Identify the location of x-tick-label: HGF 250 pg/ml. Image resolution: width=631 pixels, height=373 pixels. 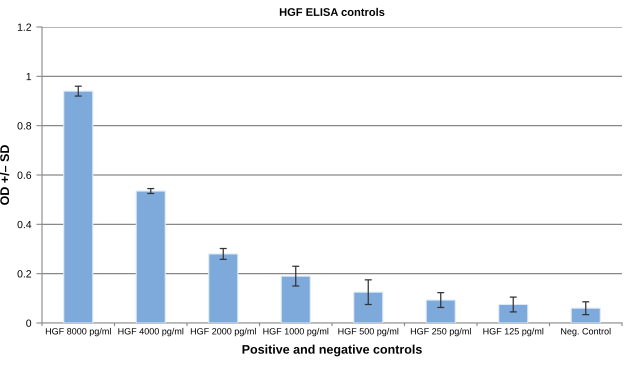
(440, 332).